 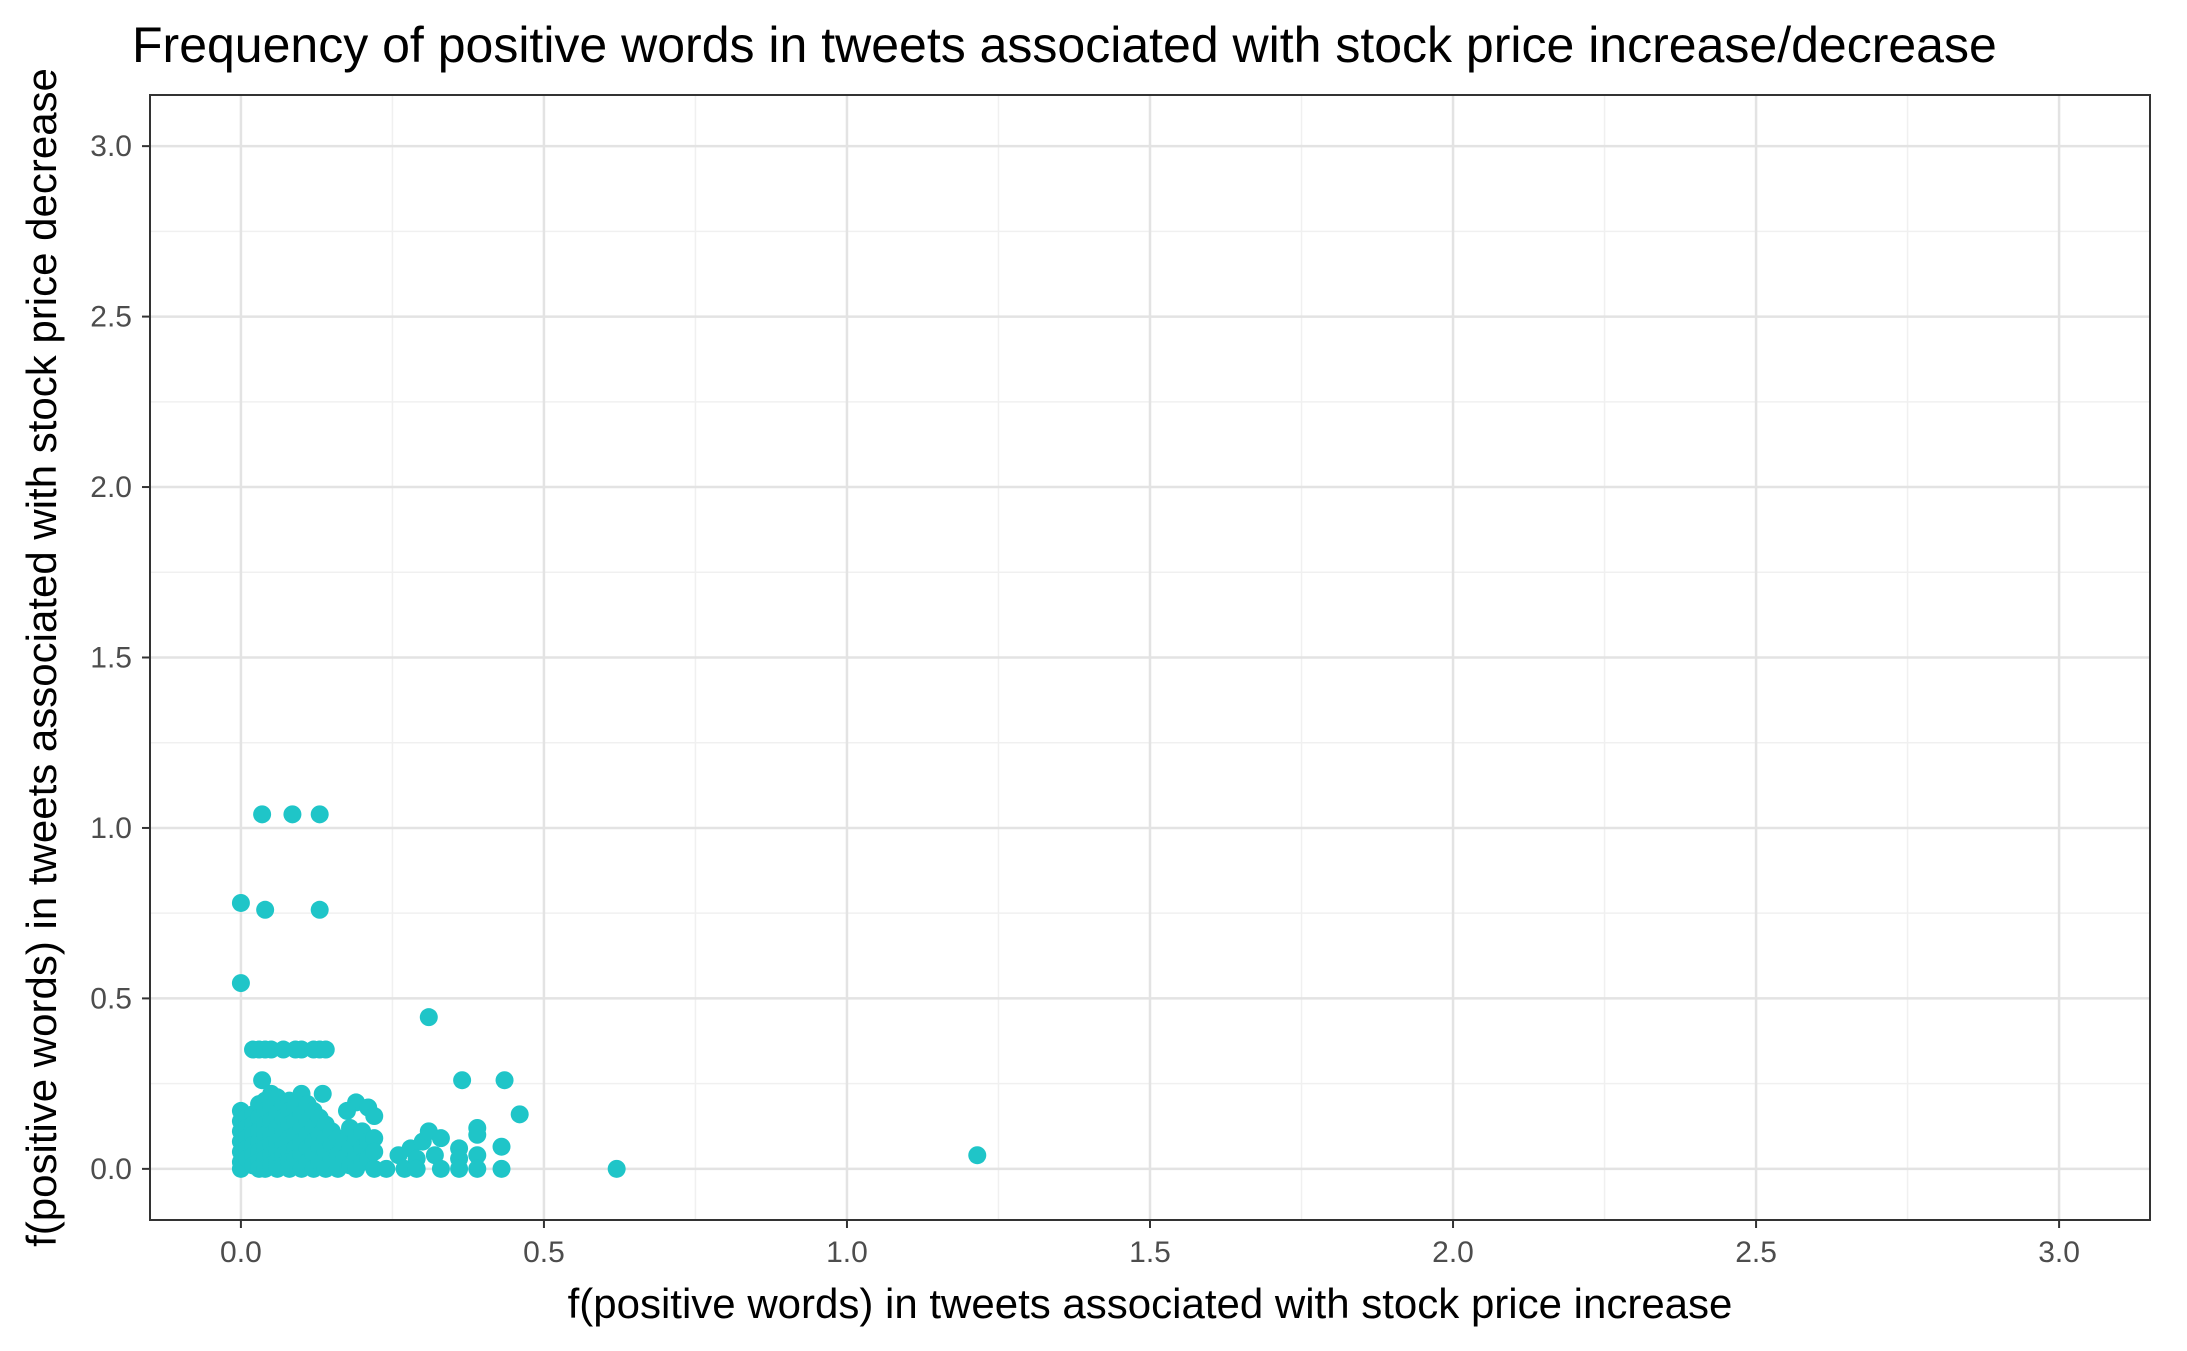 What do you see at coordinates (111, 487) in the screenshot?
I see `y-tick-label: 2.0` at bounding box center [111, 487].